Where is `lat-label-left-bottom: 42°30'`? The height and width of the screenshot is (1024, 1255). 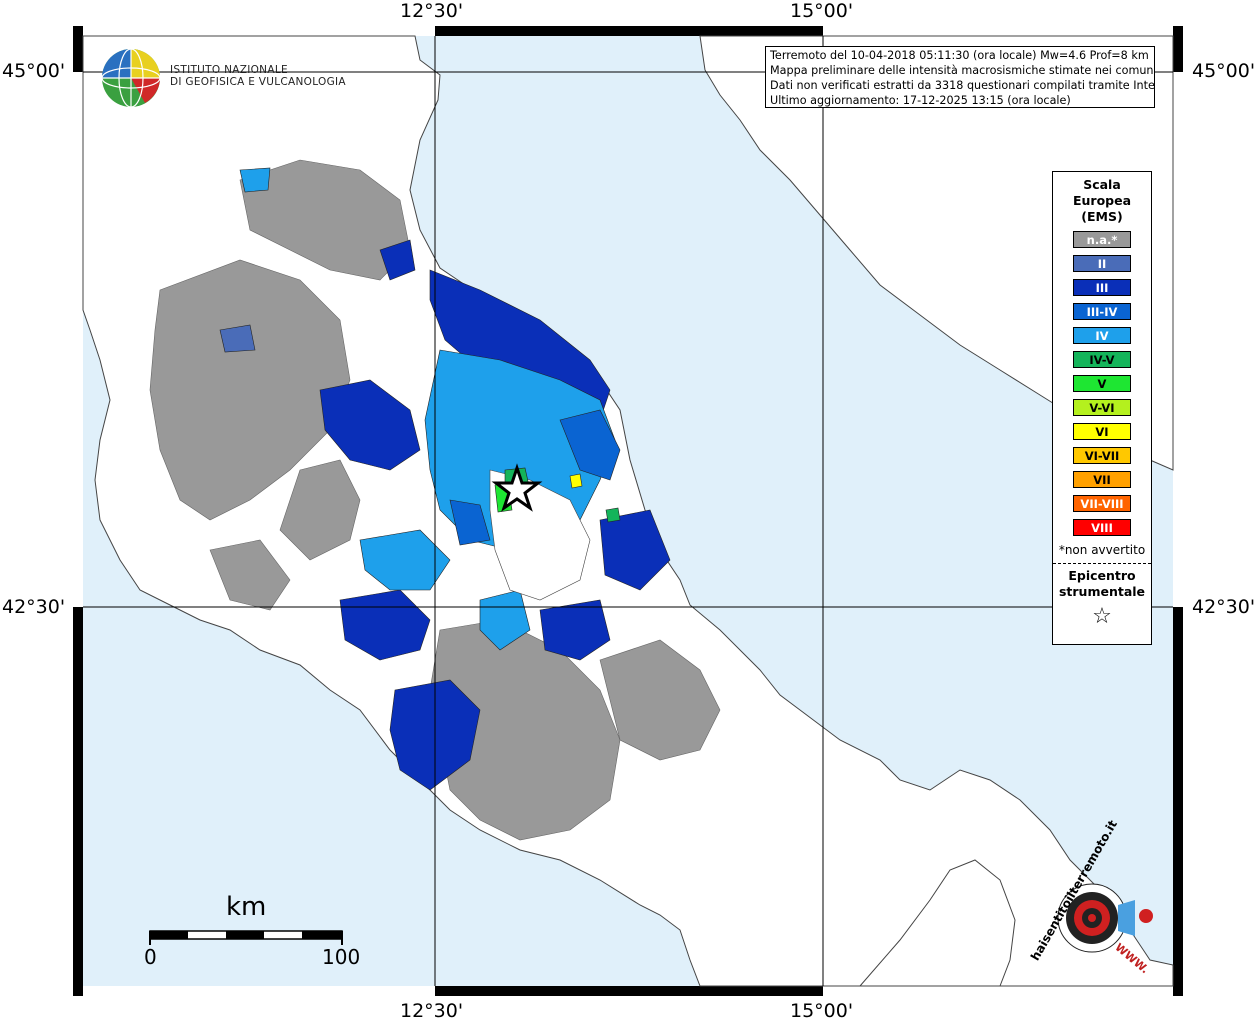 lat-label-left-bottom: 42°30' is located at coordinates (34, 607).